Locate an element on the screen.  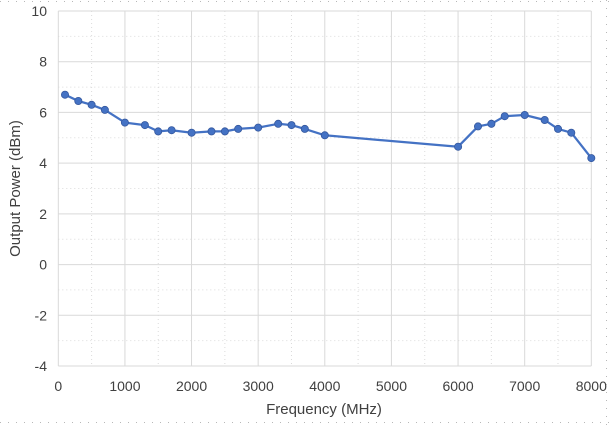
y-tick-label: 10 is located at coordinates (39, 11).